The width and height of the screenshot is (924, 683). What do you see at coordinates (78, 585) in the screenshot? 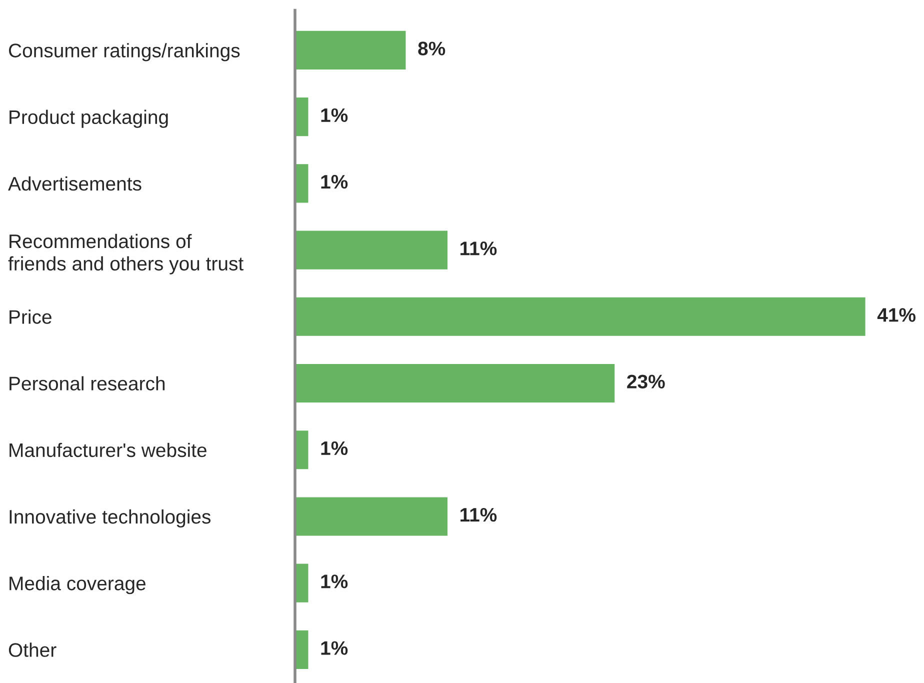
I see `y-tick-label: Media coverage` at bounding box center [78, 585].